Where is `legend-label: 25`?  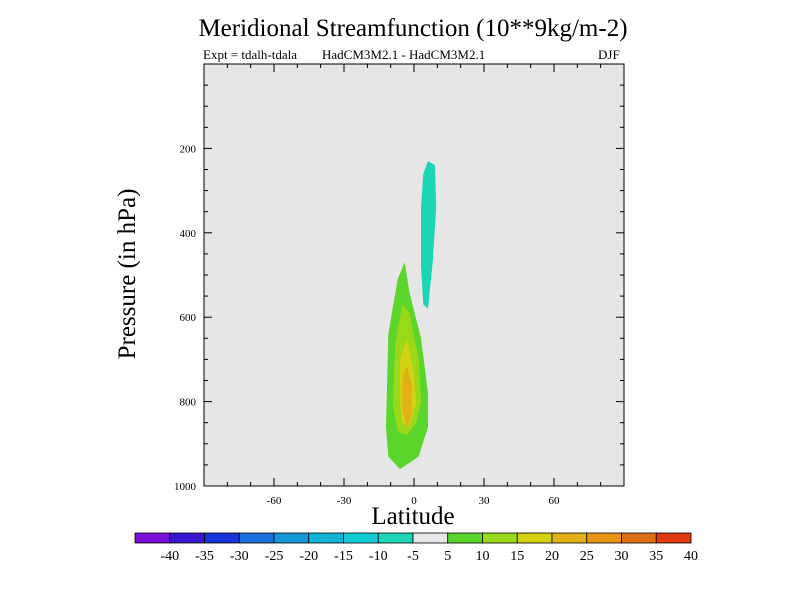
legend-label: 25 is located at coordinates (587, 556).